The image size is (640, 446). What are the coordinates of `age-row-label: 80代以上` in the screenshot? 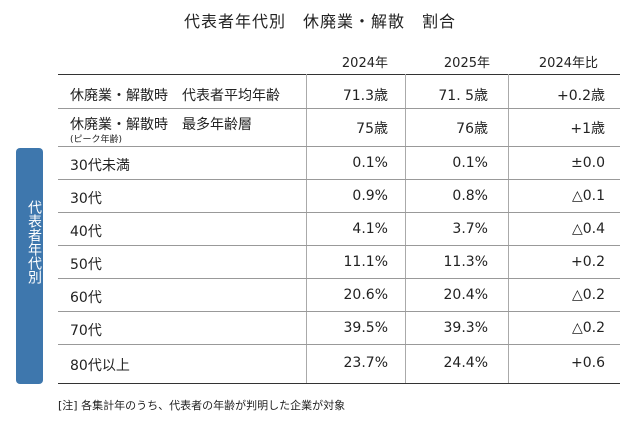 It's located at (100, 366).